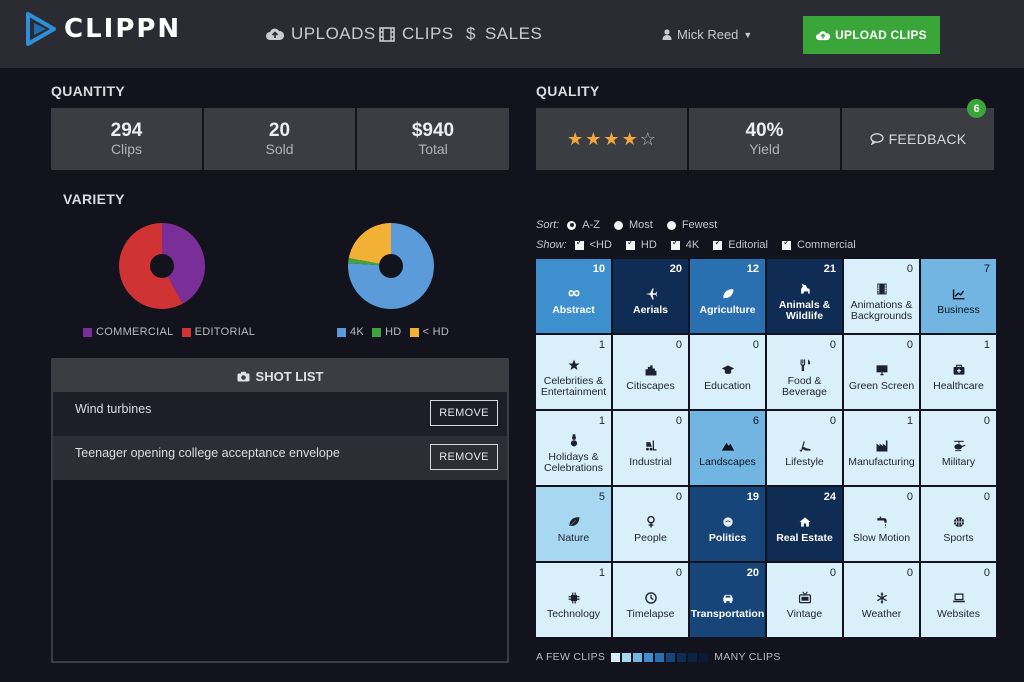 This screenshot has width=1024, height=682. What do you see at coordinates (650, 372) in the screenshot?
I see `category-tile: 0 Citiscapes` at bounding box center [650, 372].